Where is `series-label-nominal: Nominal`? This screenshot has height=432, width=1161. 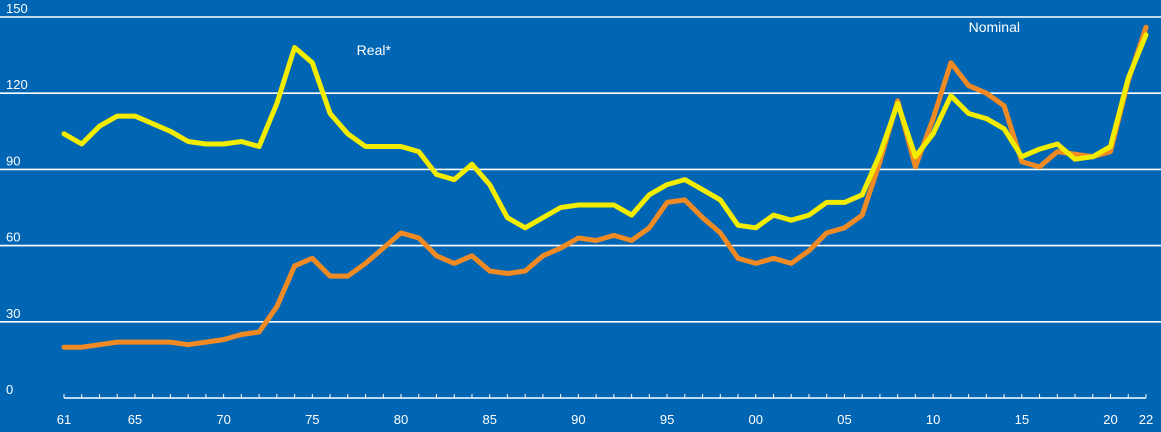 series-label-nominal: Nominal is located at coordinates (994, 27).